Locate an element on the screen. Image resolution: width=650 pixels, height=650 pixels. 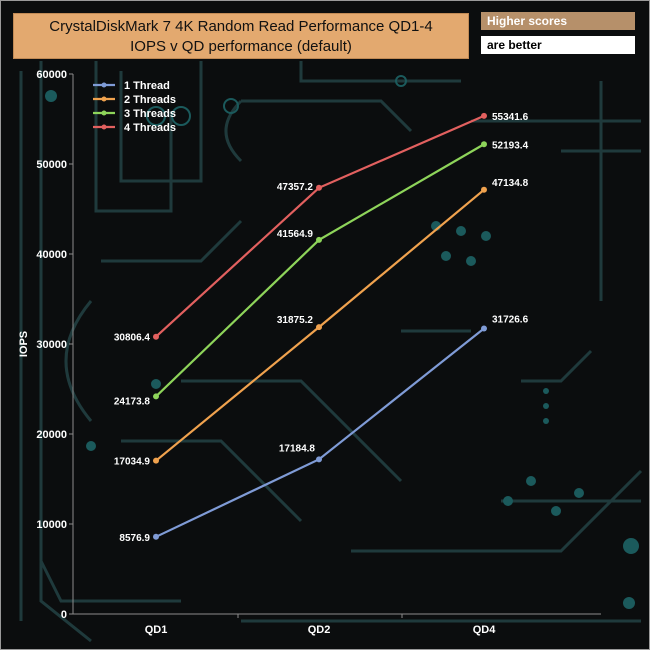
data-label: 17034.9 is located at coordinates (132, 462).